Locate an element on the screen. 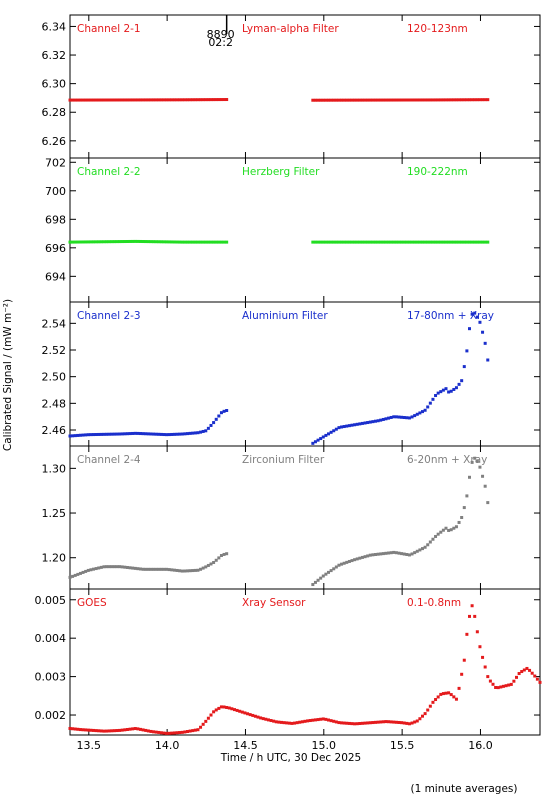 Image resolution: width=550 pixels, height=800 pixels. y-tick-label: 2.48 is located at coordinates (54, 403).